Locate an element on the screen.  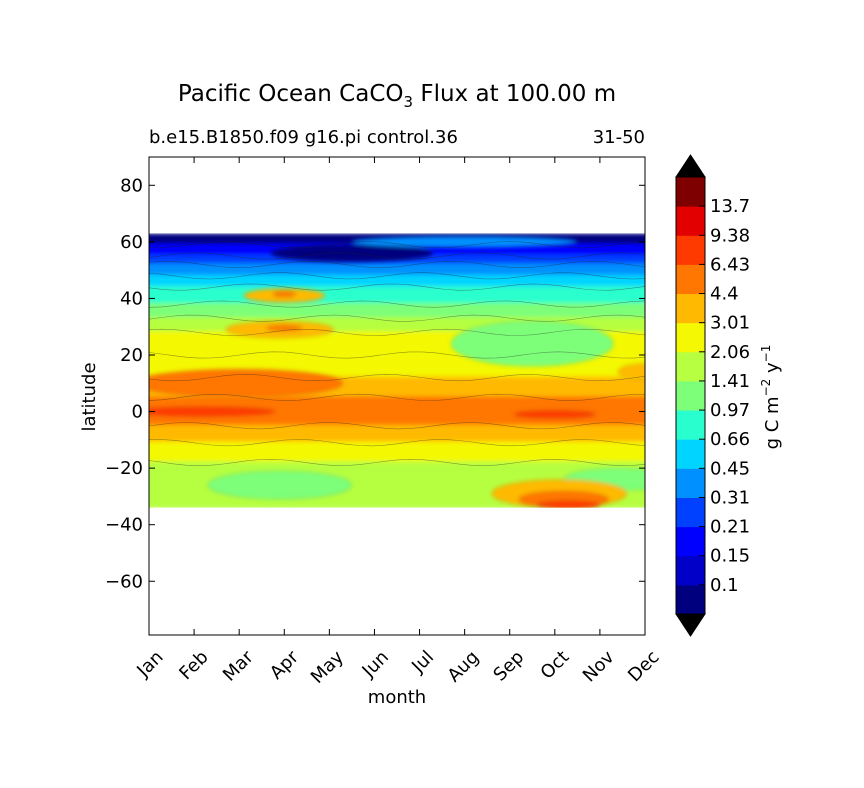
y-tick-label: 60 is located at coordinates (131, 242).